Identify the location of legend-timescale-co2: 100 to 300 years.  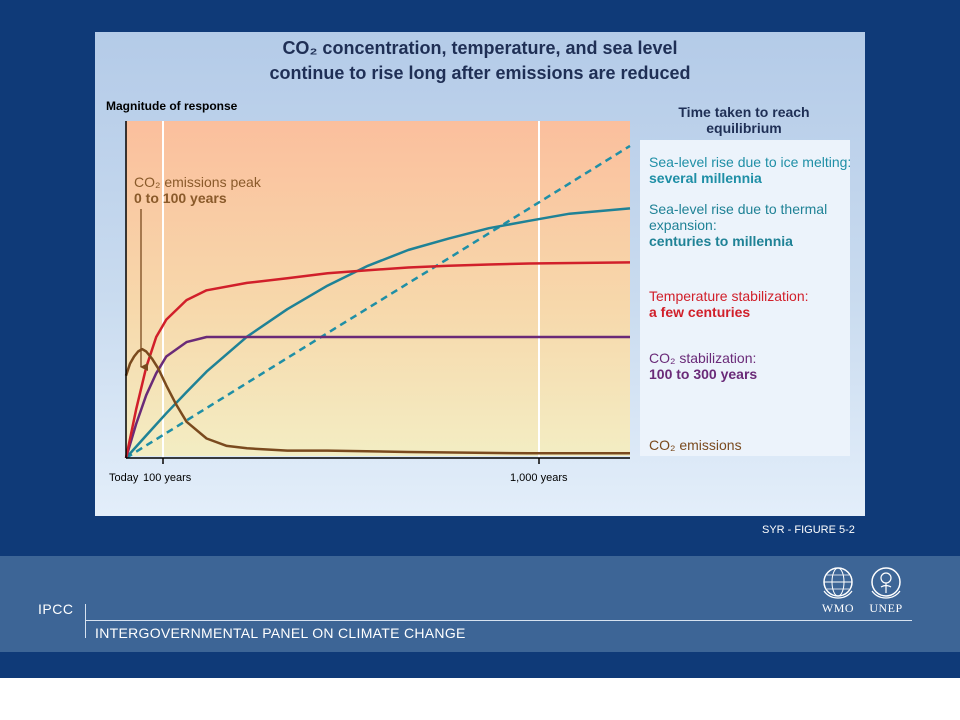
(703, 374).